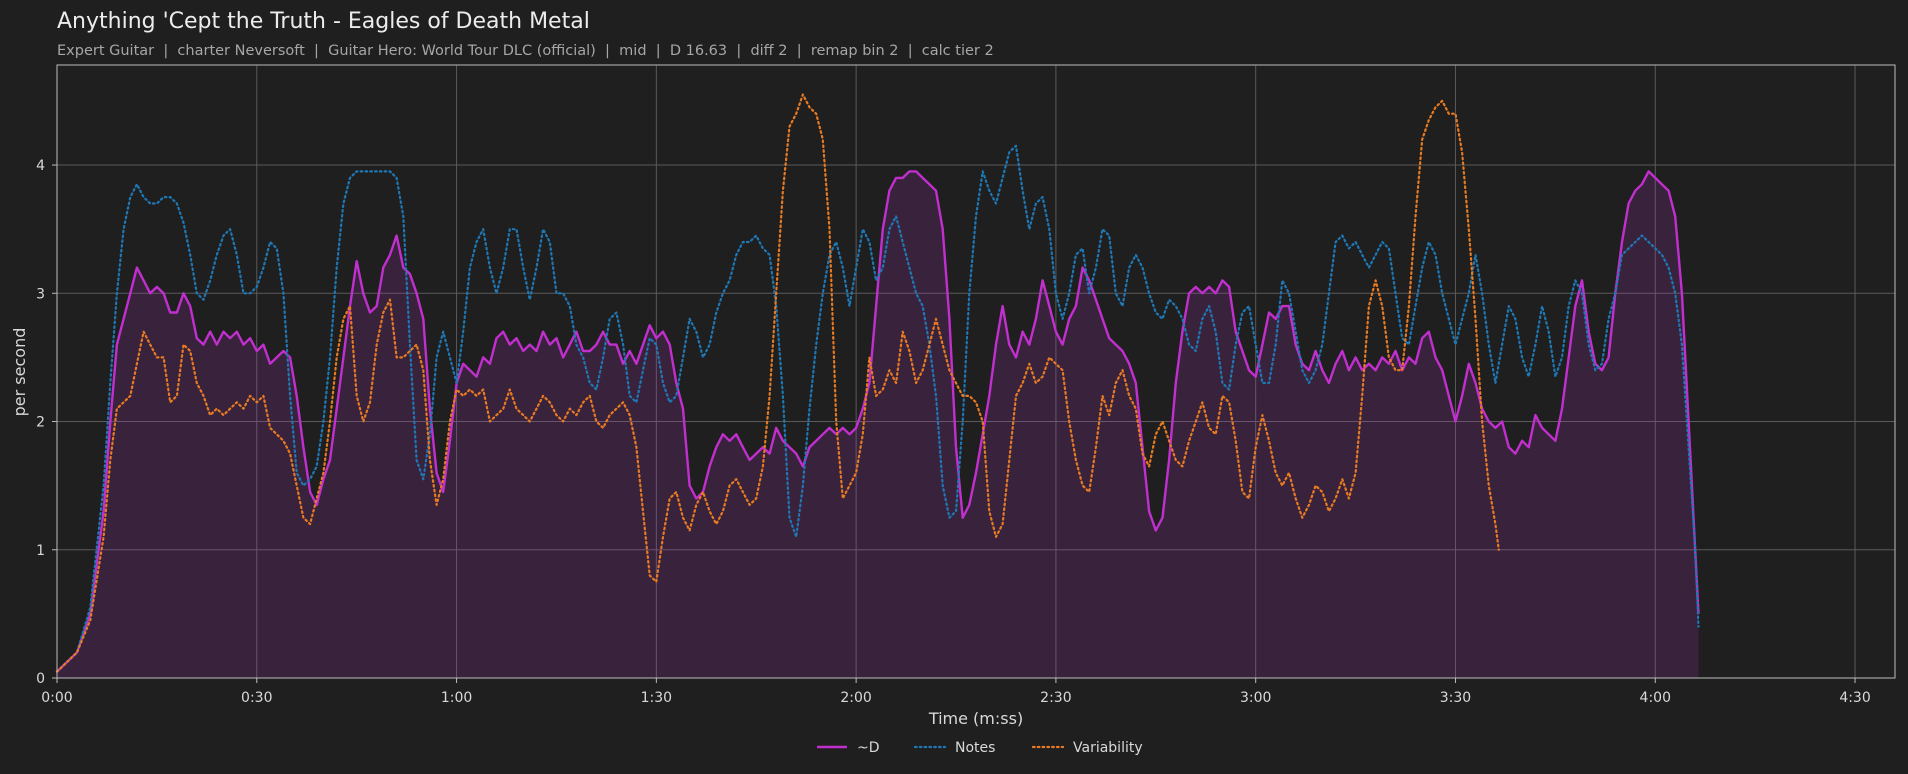 The height and width of the screenshot is (774, 1908). Describe the element at coordinates (40, 423) in the screenshot. I see `y-tick-label: 2` at that location.